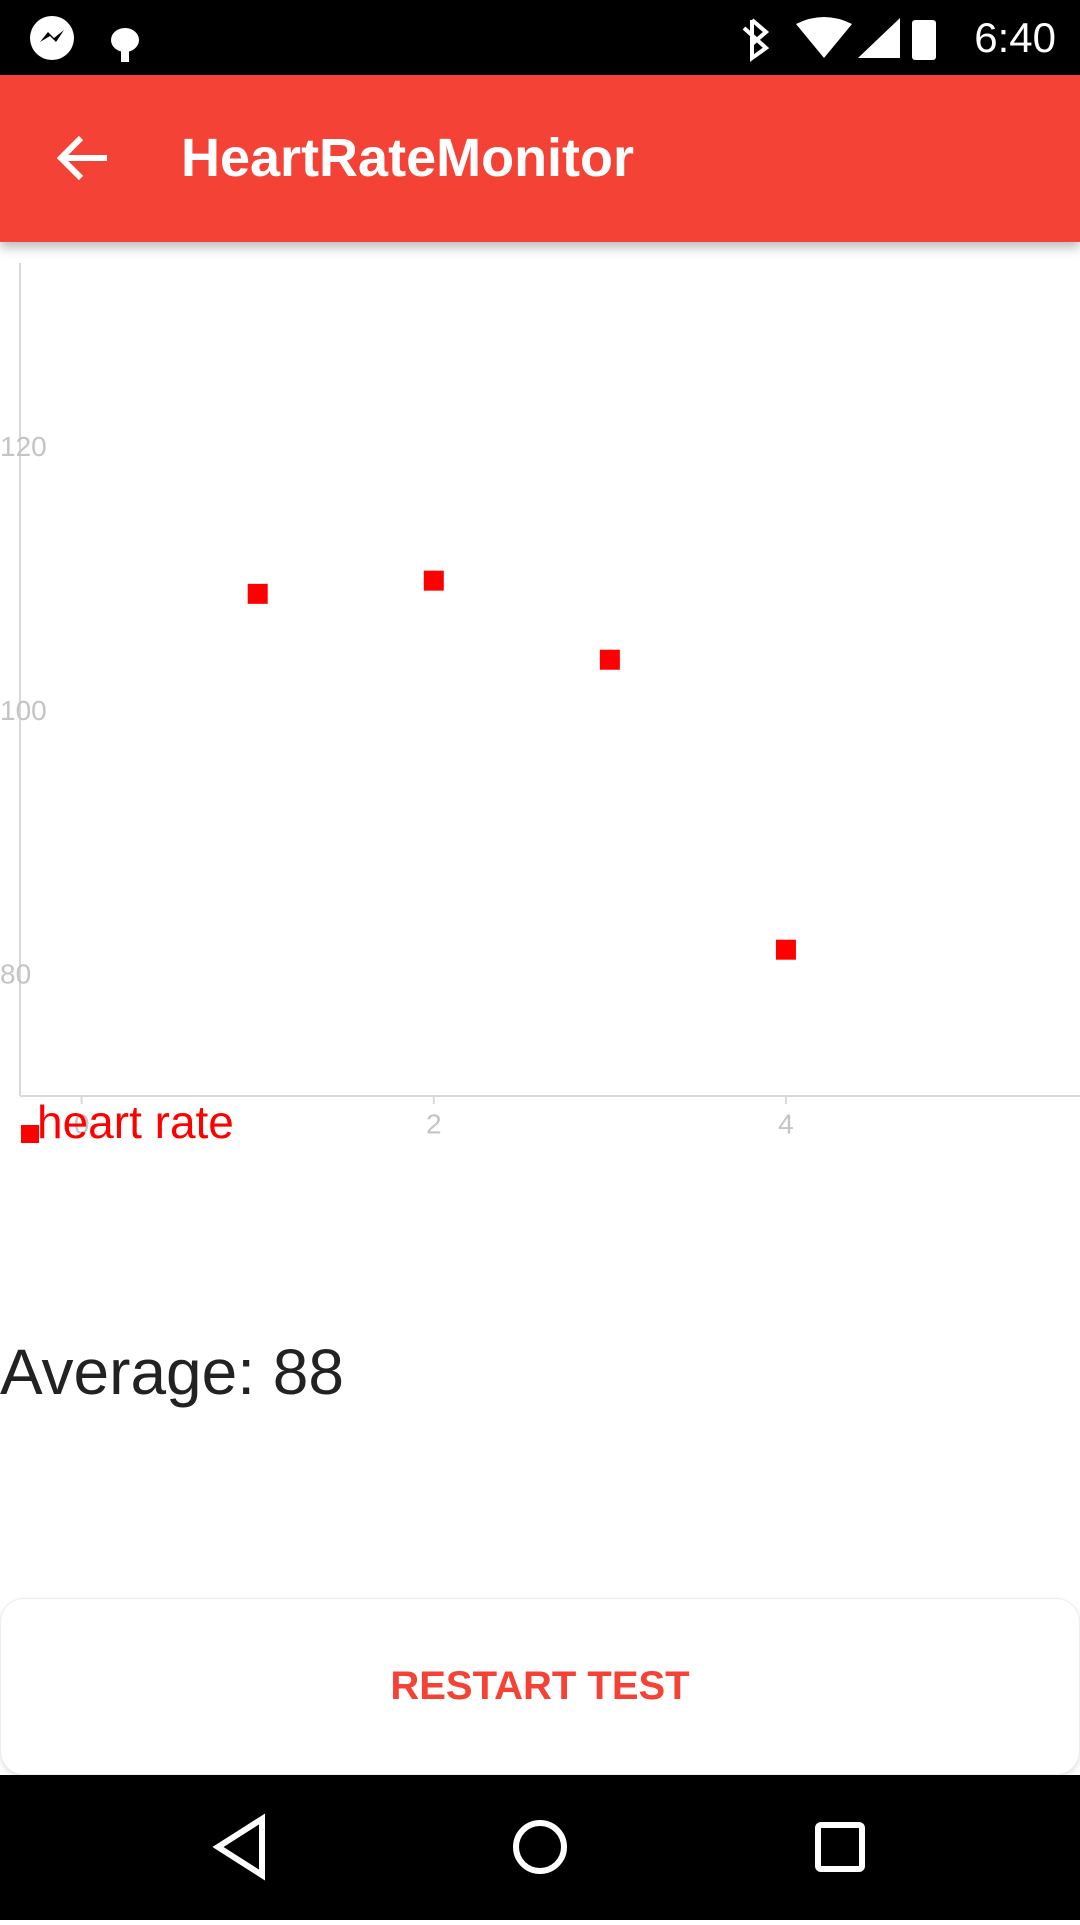  I want to click on app-title: HeartRateMonitor, so click(408, 158).